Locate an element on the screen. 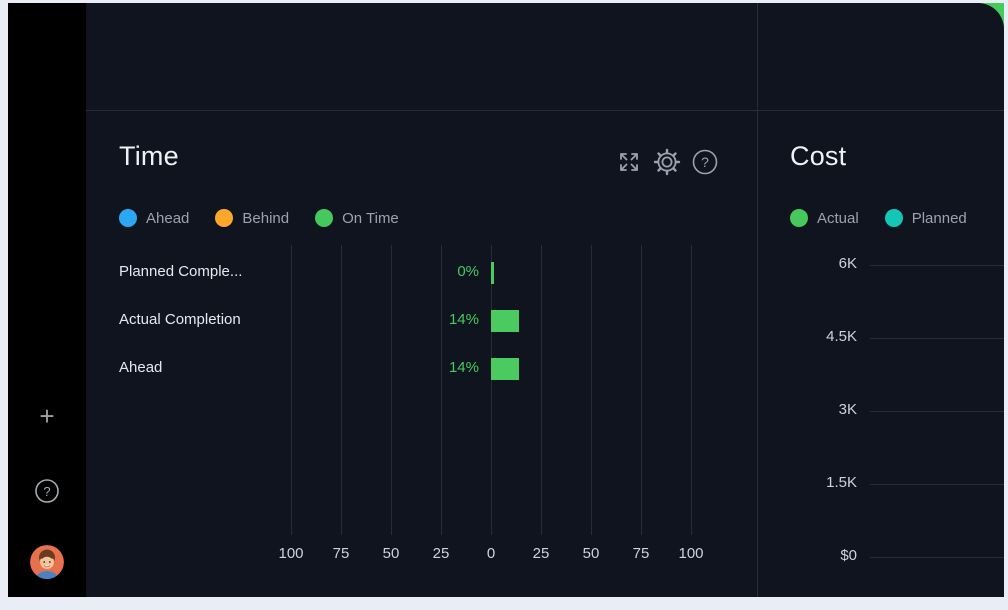  y-tick-label: 4.5K is located at coordinates (841, 336).